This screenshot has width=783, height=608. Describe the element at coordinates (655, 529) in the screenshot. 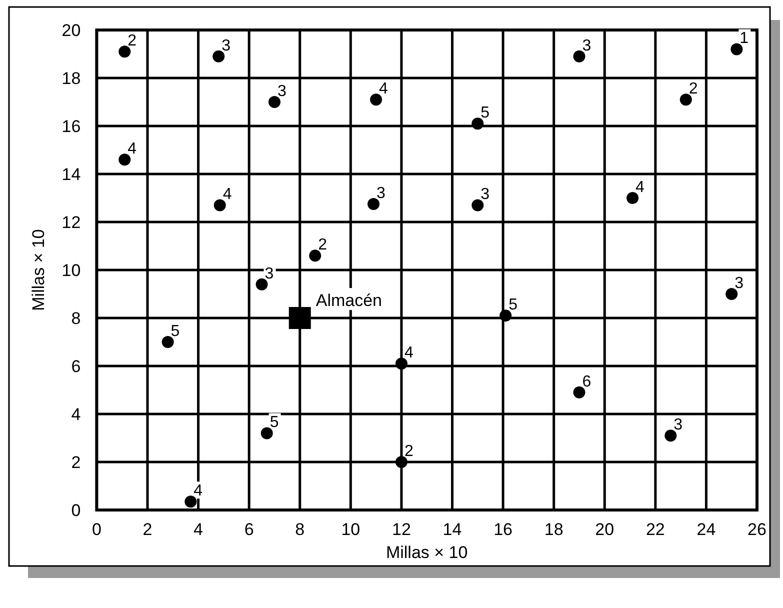

I see `x-tick-label: 22` at that location.